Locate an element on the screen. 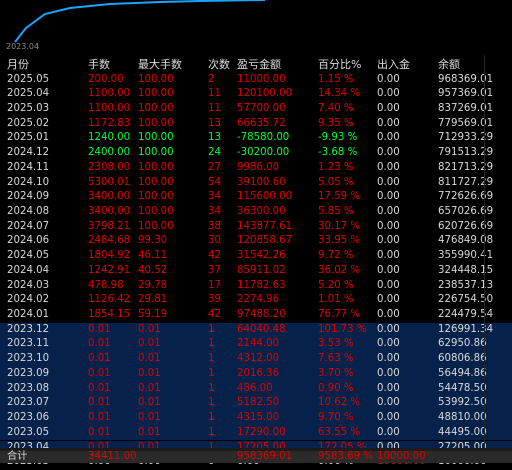  cell-month: 2024.05 is located at coordinates (28, 256).